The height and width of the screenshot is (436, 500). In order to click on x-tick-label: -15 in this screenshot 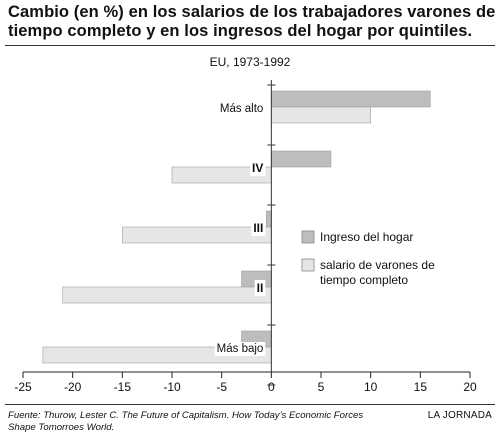, I will do `click(123, 387)`.